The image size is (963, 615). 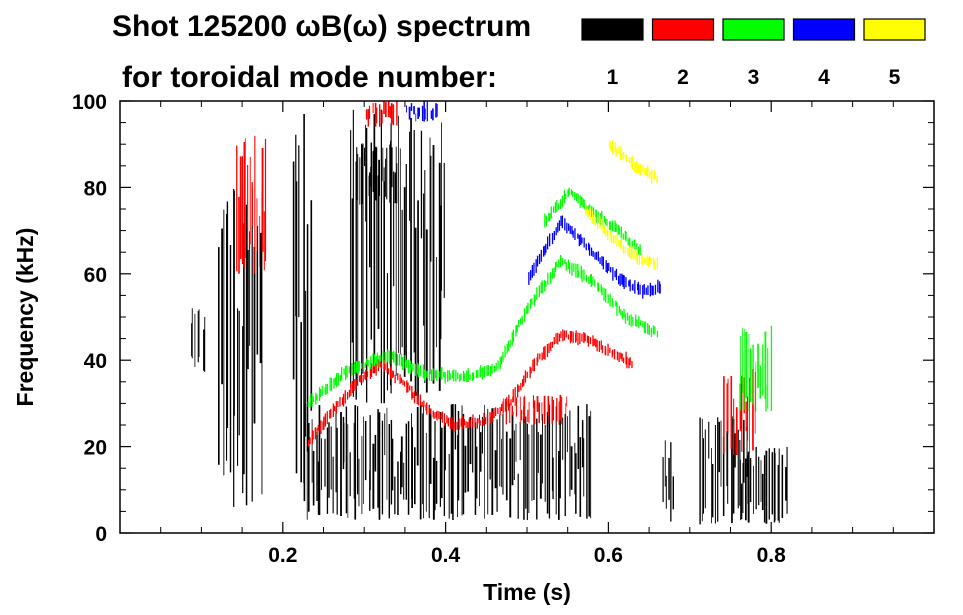 I want to click on y-tick-label: 60, so click(x=95, y=275).